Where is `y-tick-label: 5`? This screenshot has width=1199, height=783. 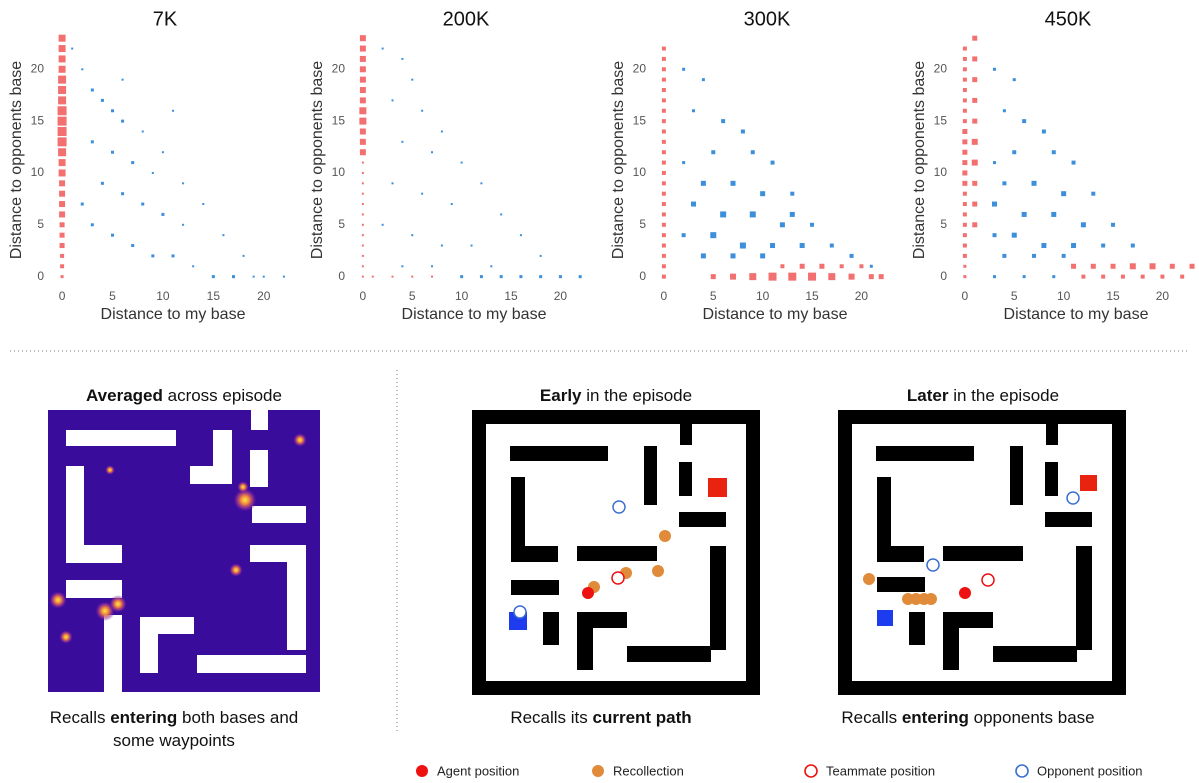
y-tick-label: 5 is located at coordinates (943, 224).